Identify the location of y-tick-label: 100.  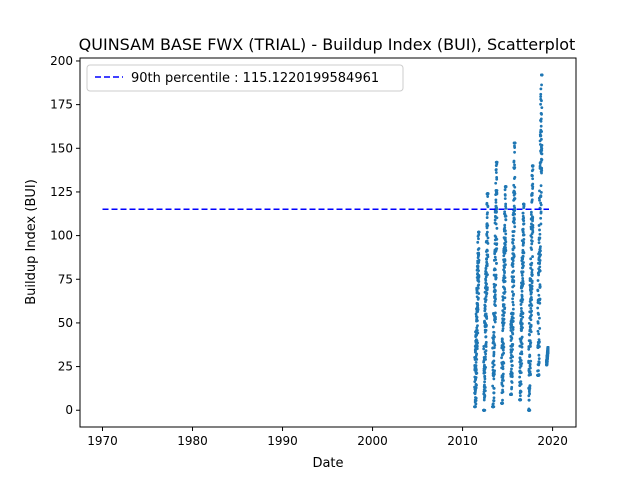
(61, 236).